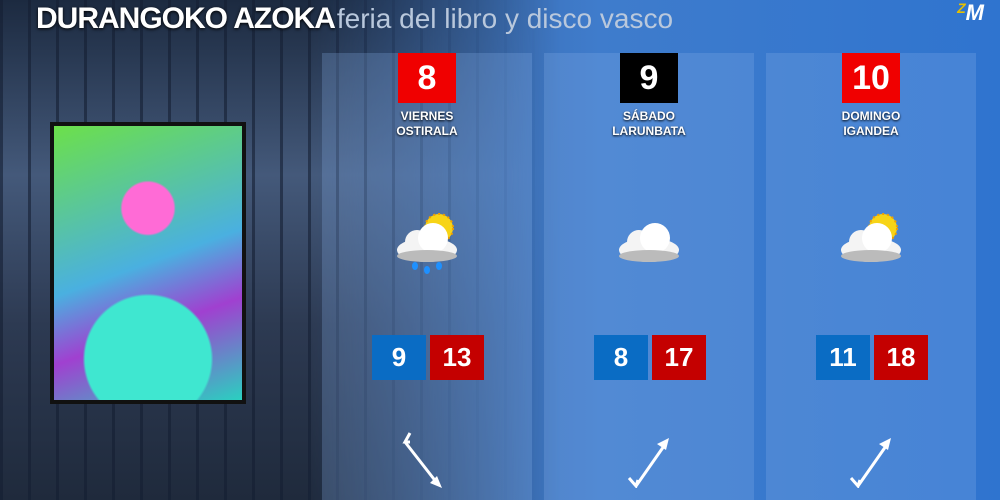 Image resolution: width=1000 pixels, height=500 pixels. What do you see at coordinates (457, 357) in the screenshot?
I see `max-temp: 13` at bounding box center [457, 357].